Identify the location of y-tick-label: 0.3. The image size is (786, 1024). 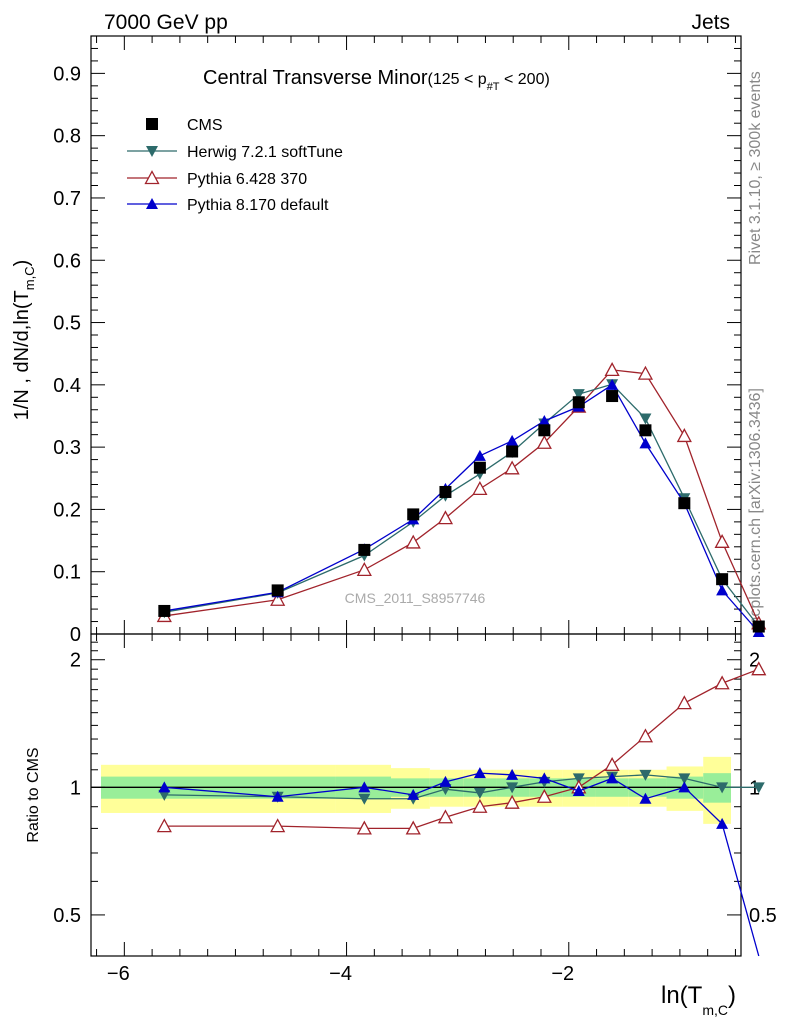
(67, 448).